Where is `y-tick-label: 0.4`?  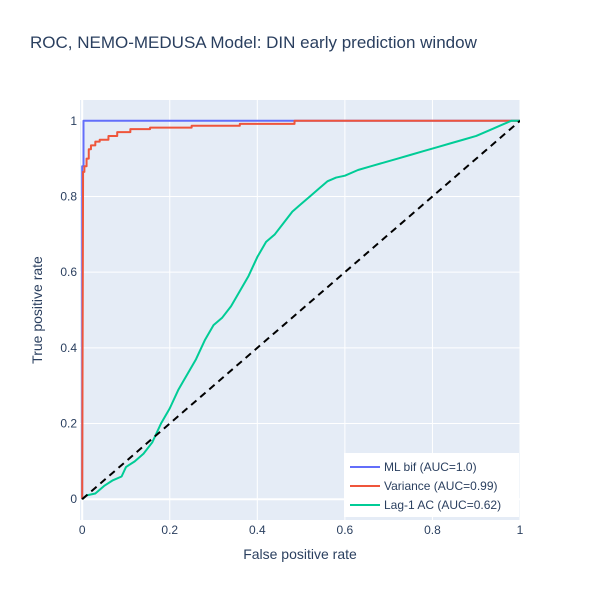
y-tick-label: 0.4 is located at coordinates (68, 348).